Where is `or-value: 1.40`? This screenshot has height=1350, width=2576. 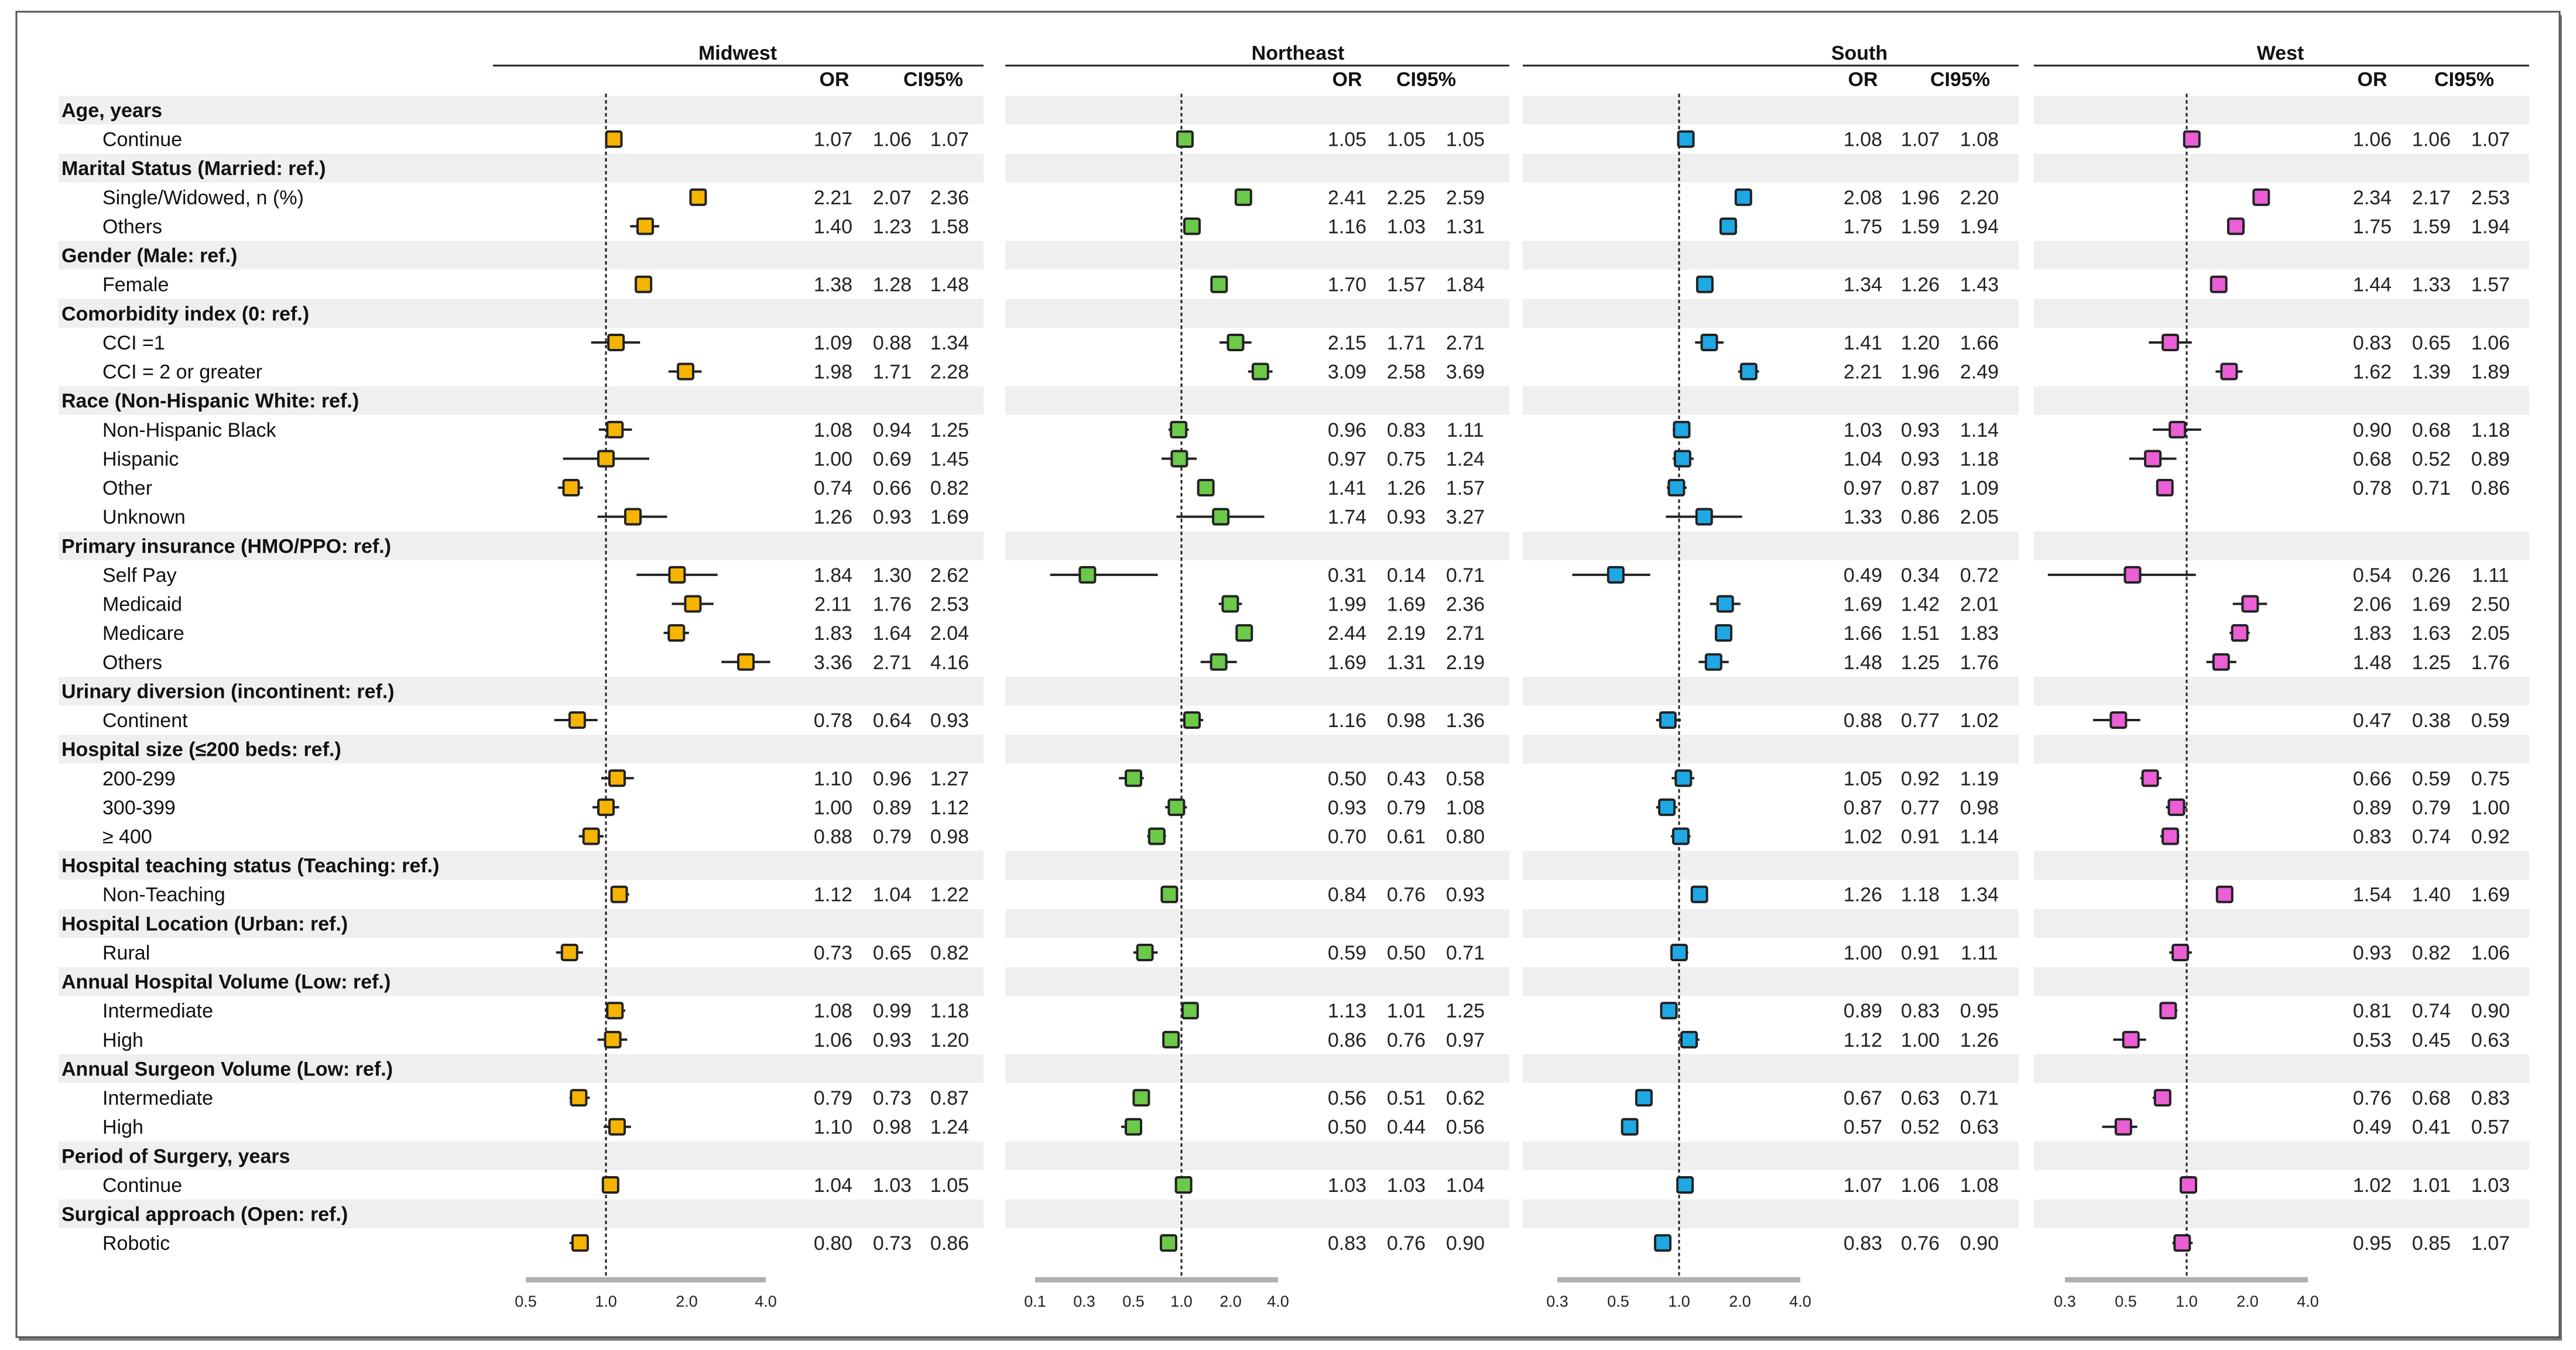
or-value: 1.40 is located at coordinates (833, 227).